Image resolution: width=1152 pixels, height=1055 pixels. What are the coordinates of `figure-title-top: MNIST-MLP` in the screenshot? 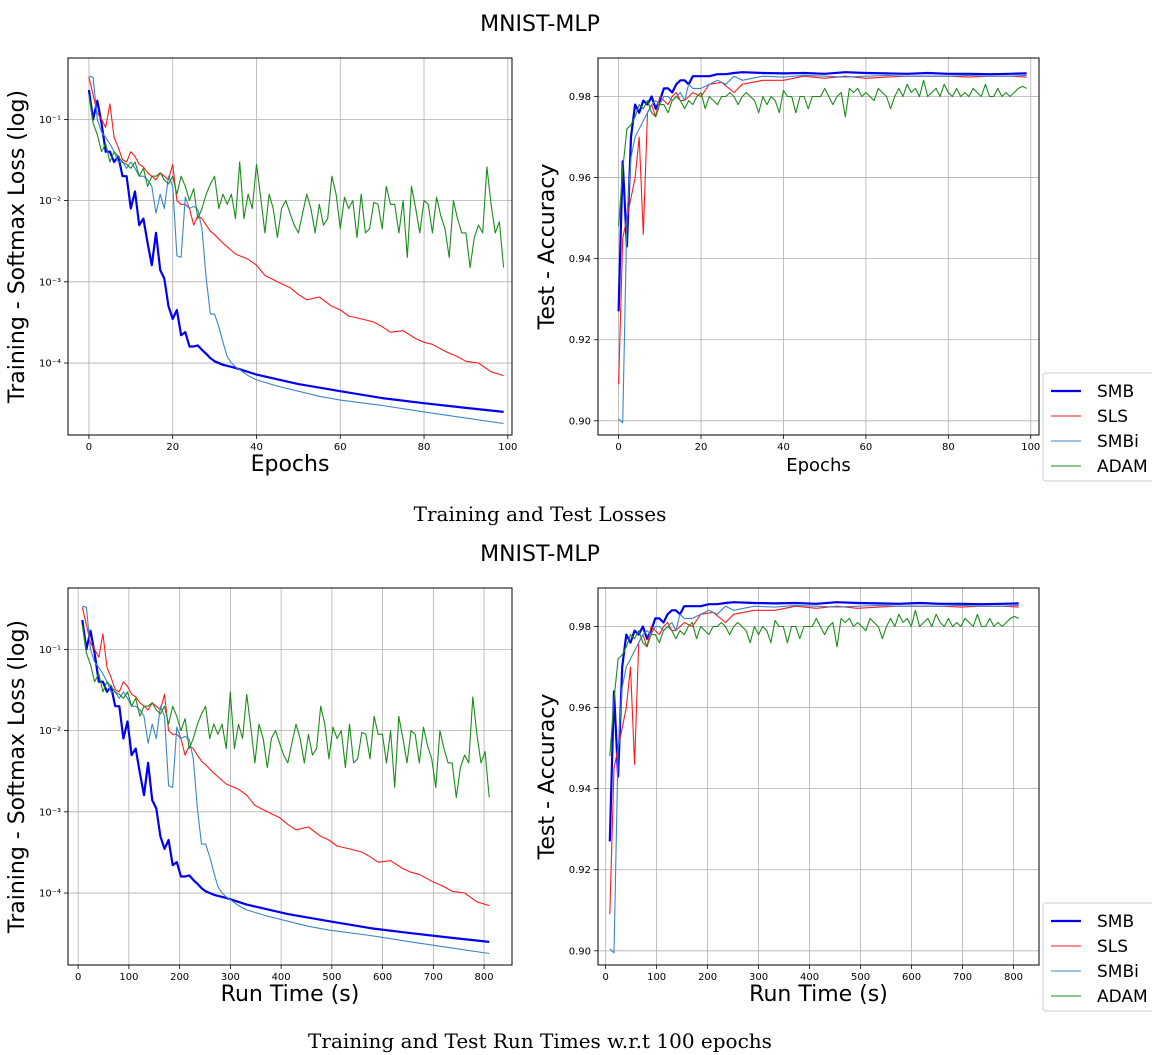 It's located at (540, 24).